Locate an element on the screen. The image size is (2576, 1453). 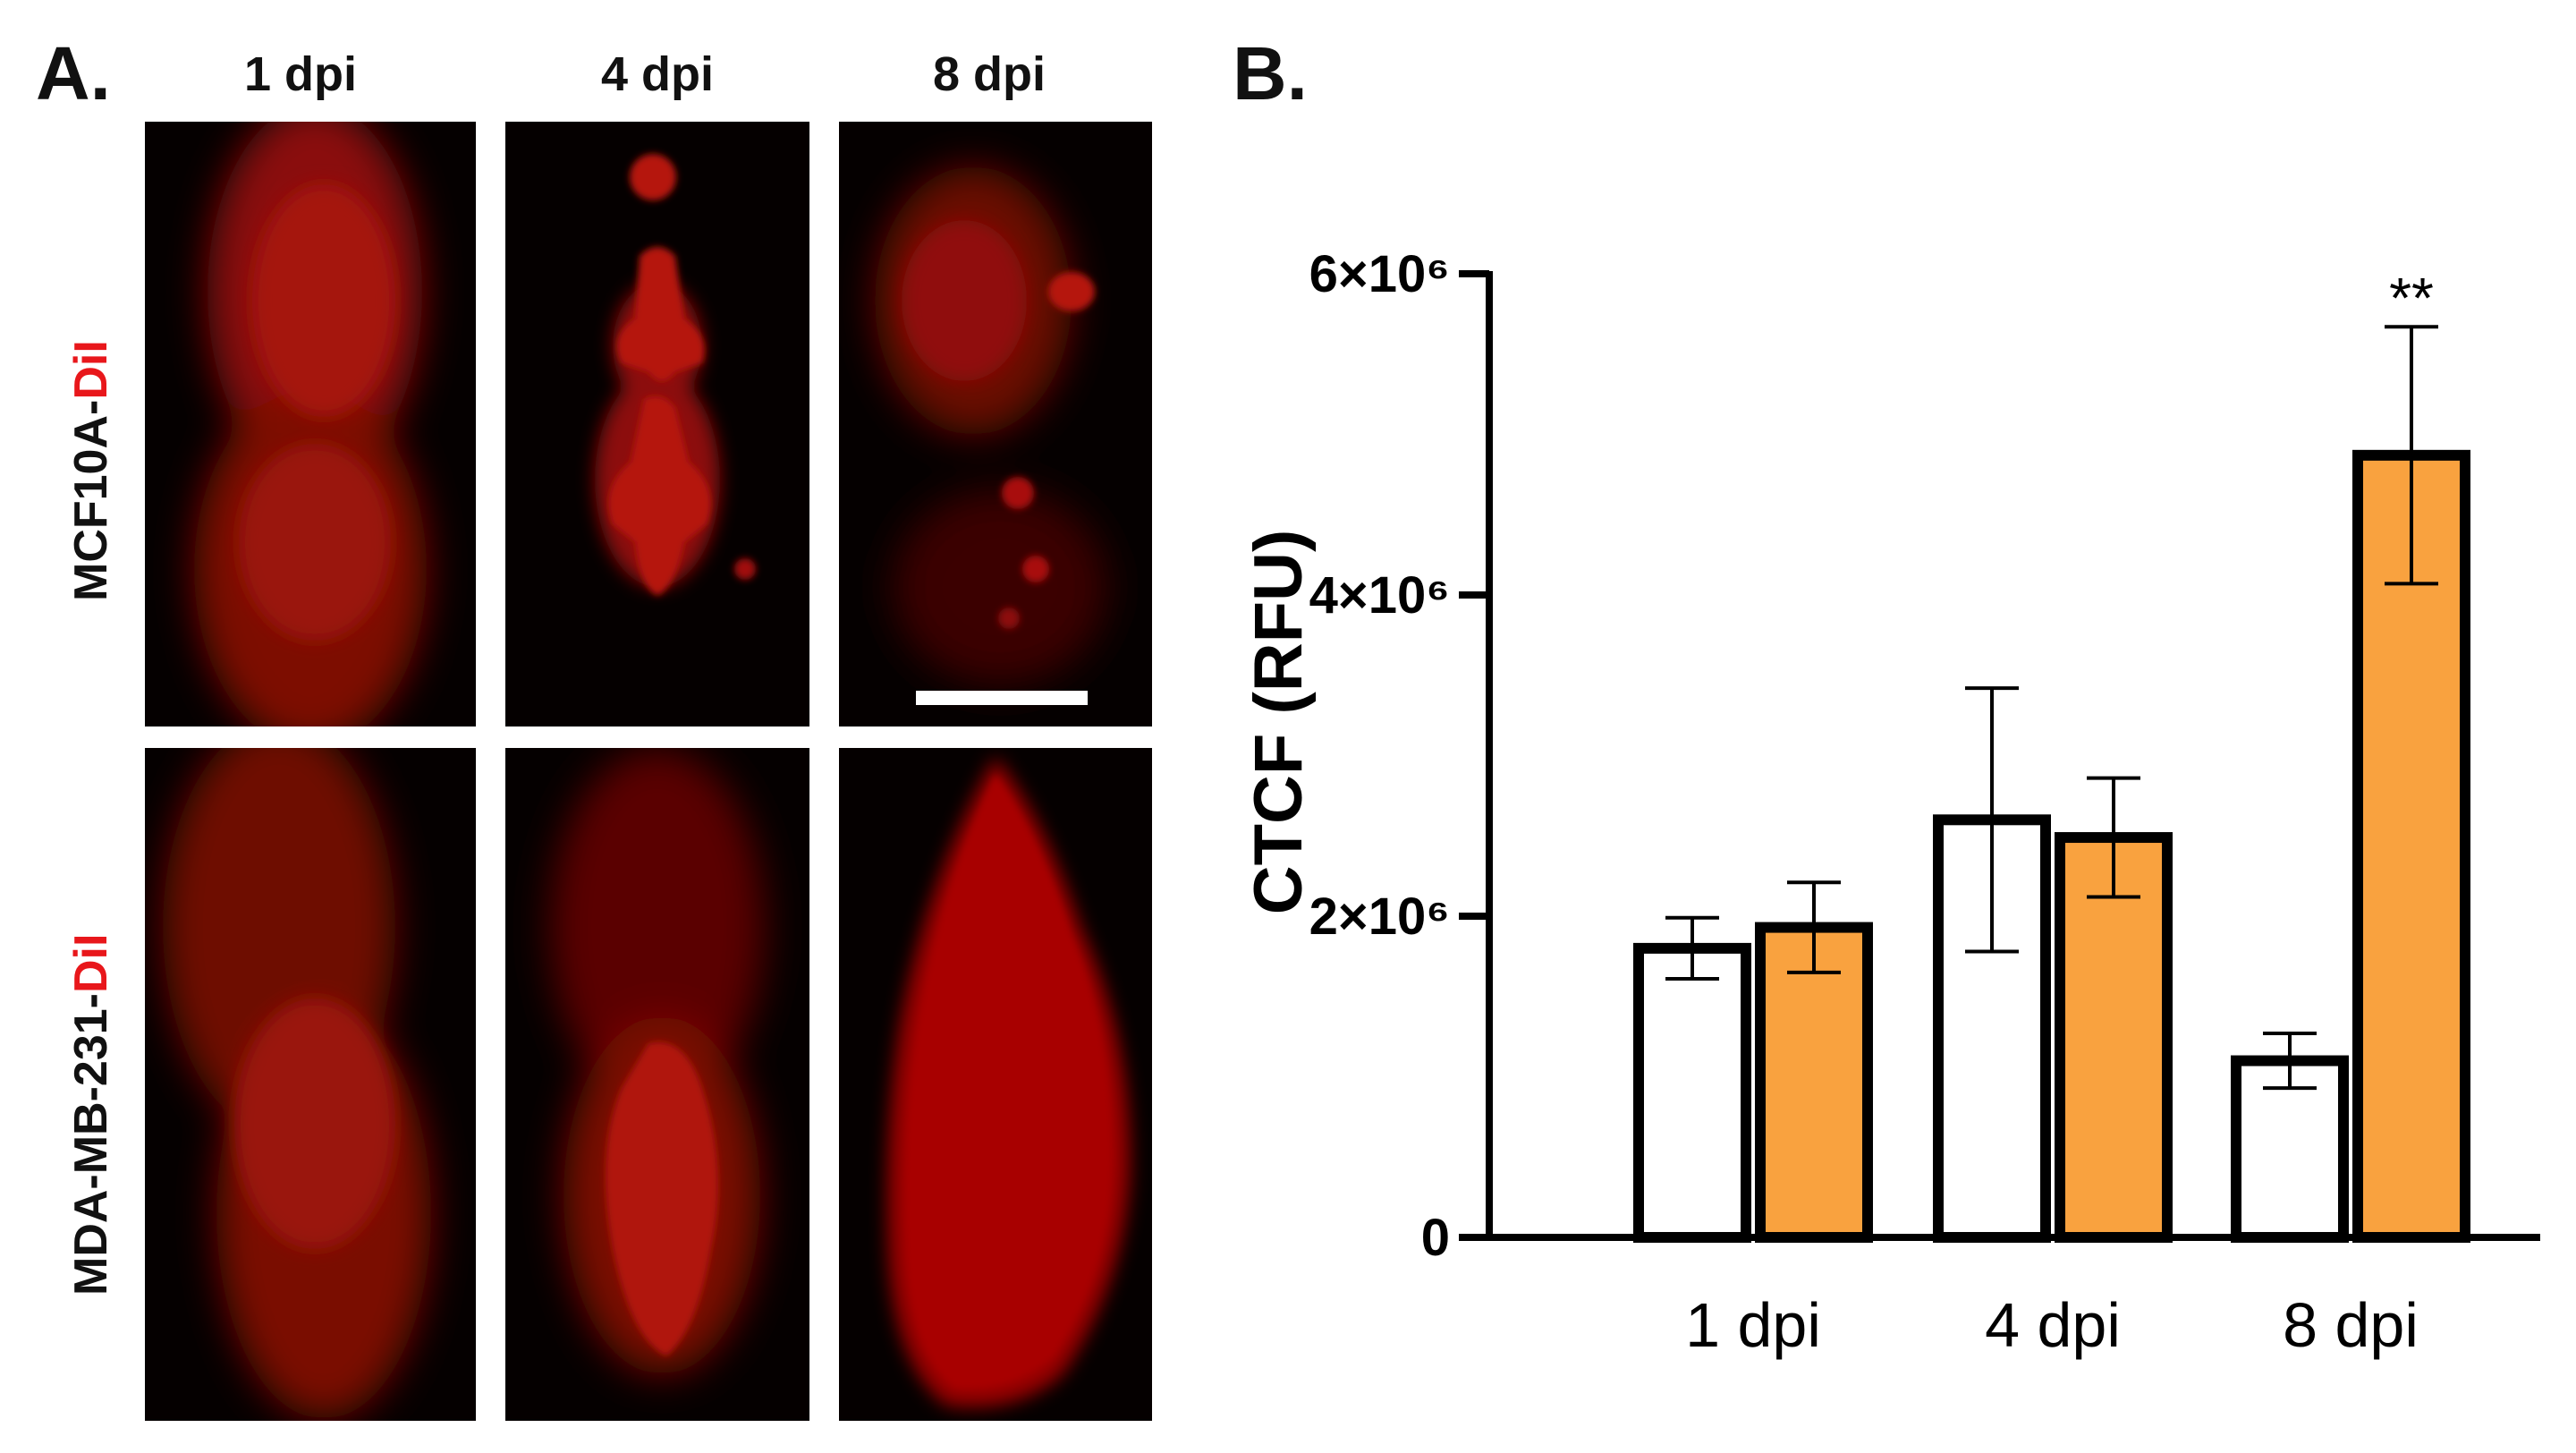
y-axis-title-group: CTCF (RFU) is located at coordinates (1279, 722).